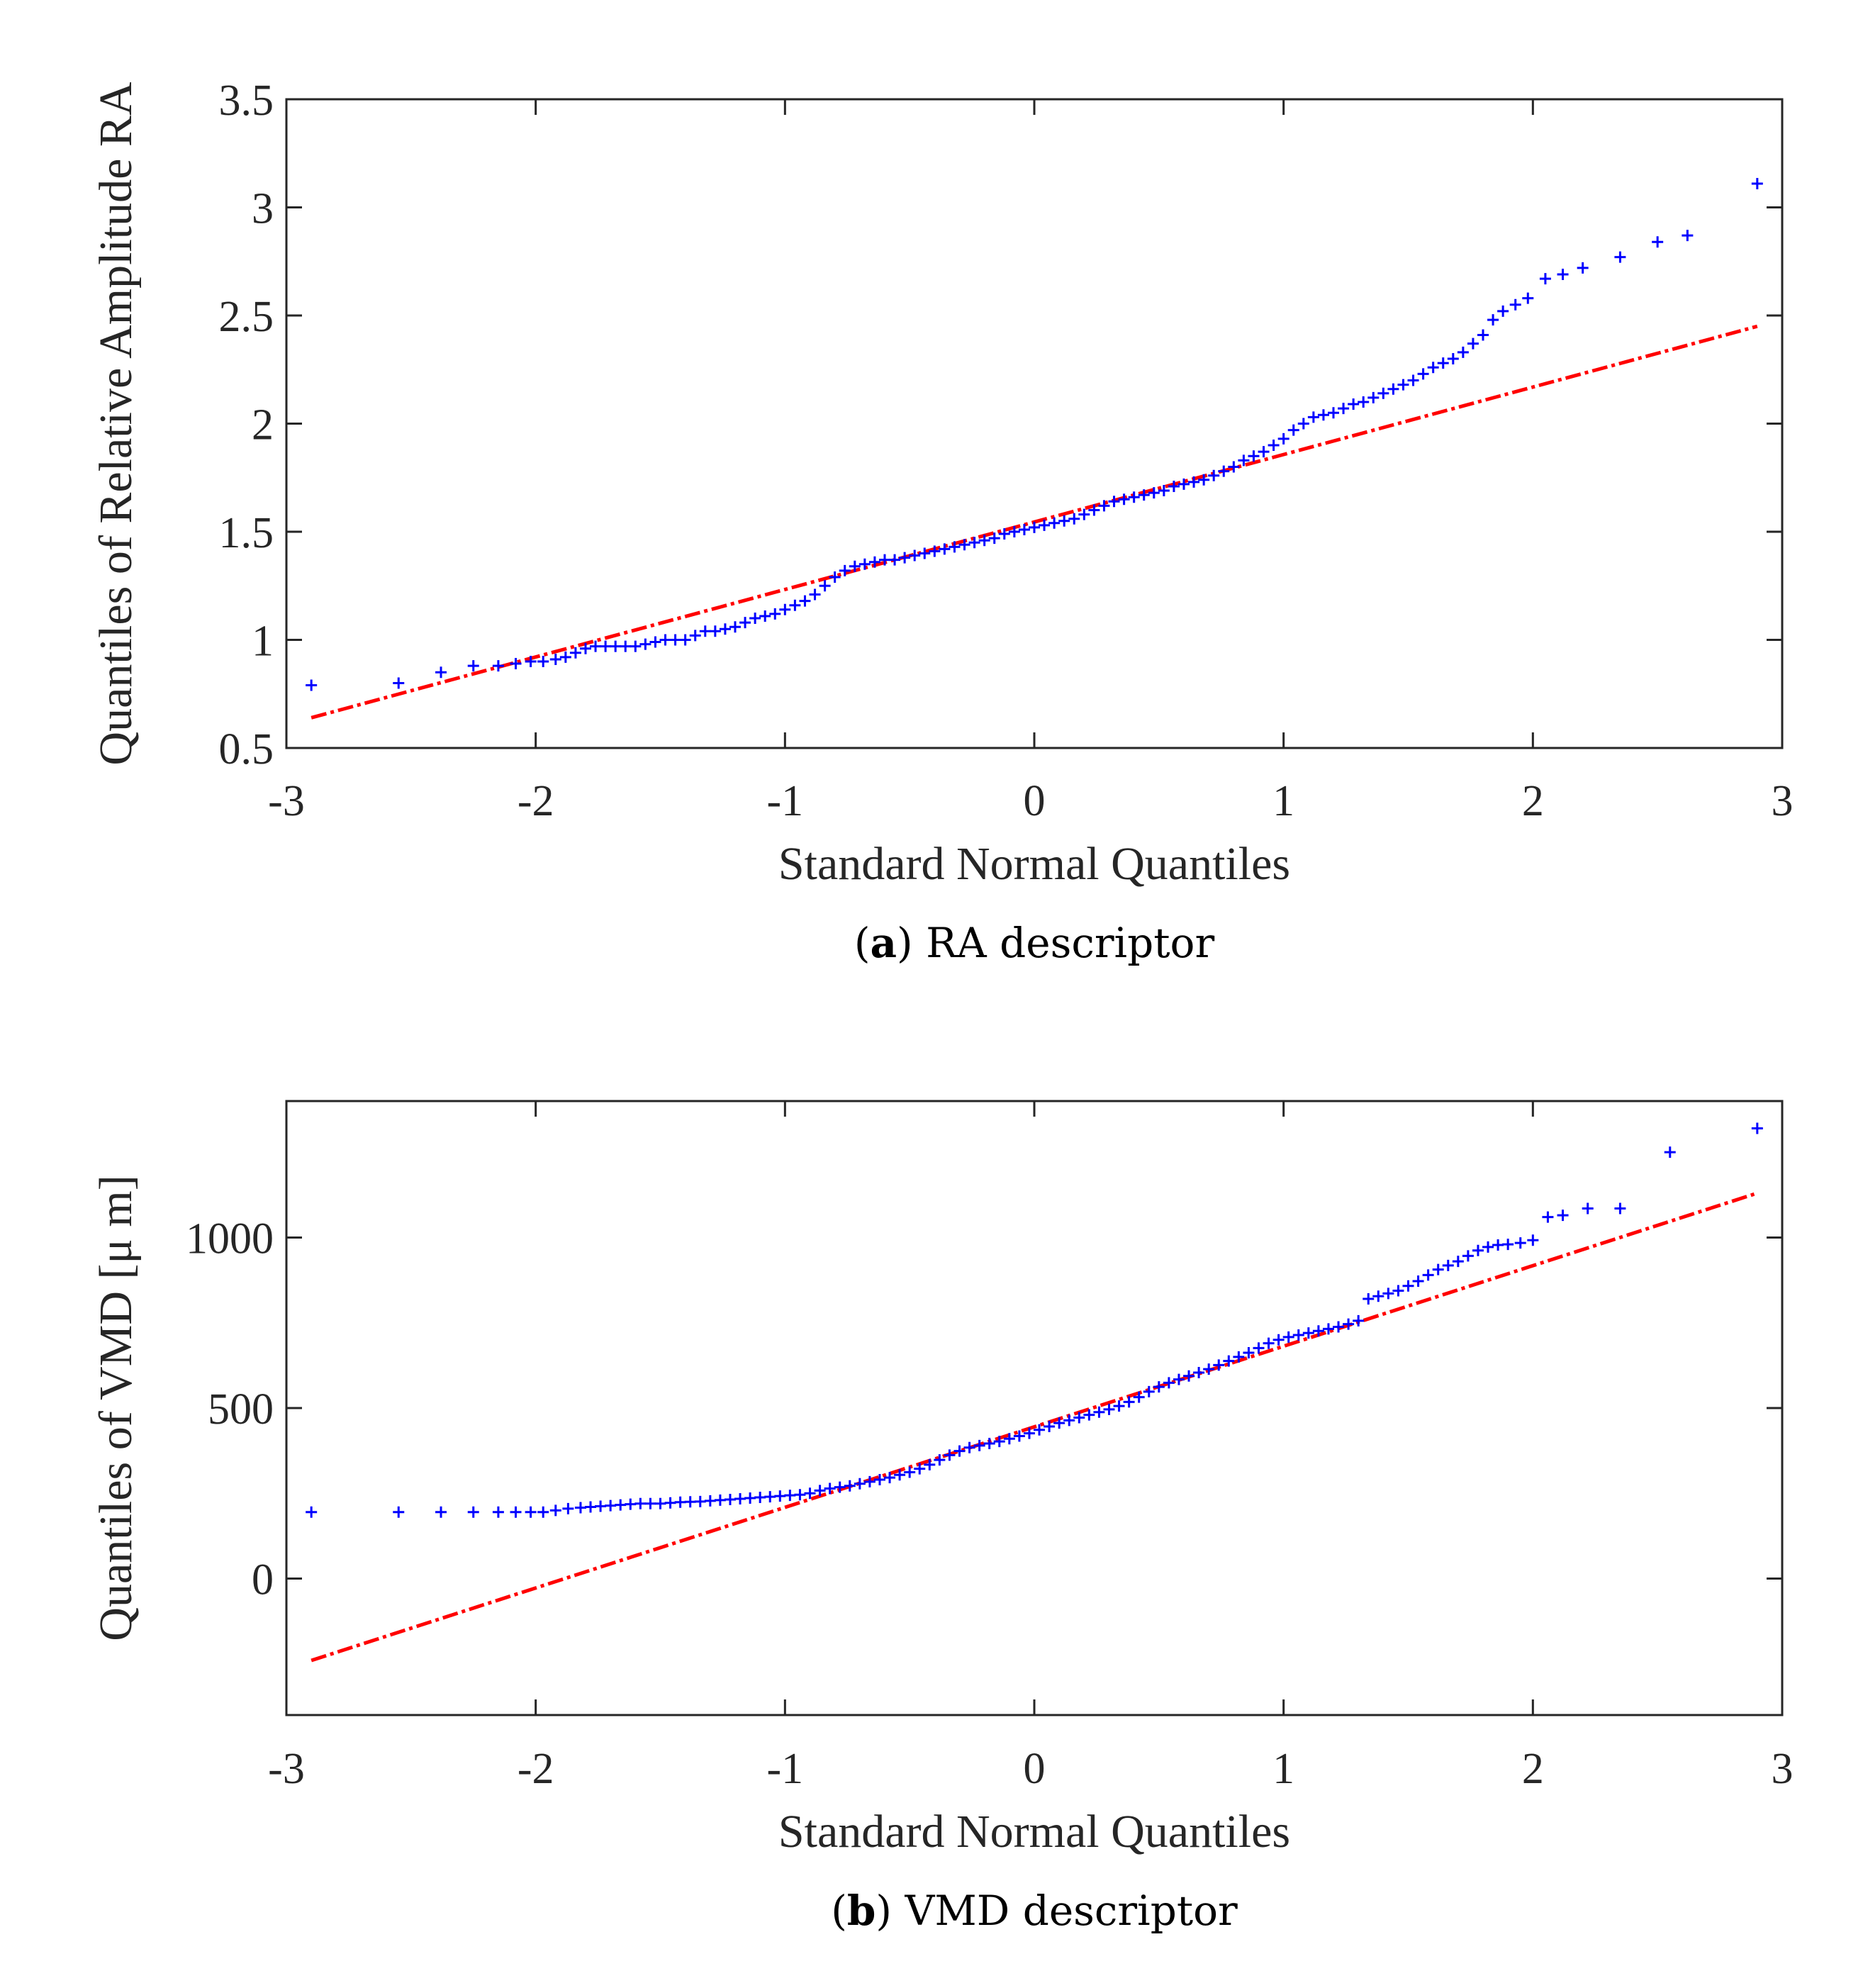 The width and height of the screenshot is (1863, 1988). I want to click on y-tick-label: 1.5, so click(246, 533).